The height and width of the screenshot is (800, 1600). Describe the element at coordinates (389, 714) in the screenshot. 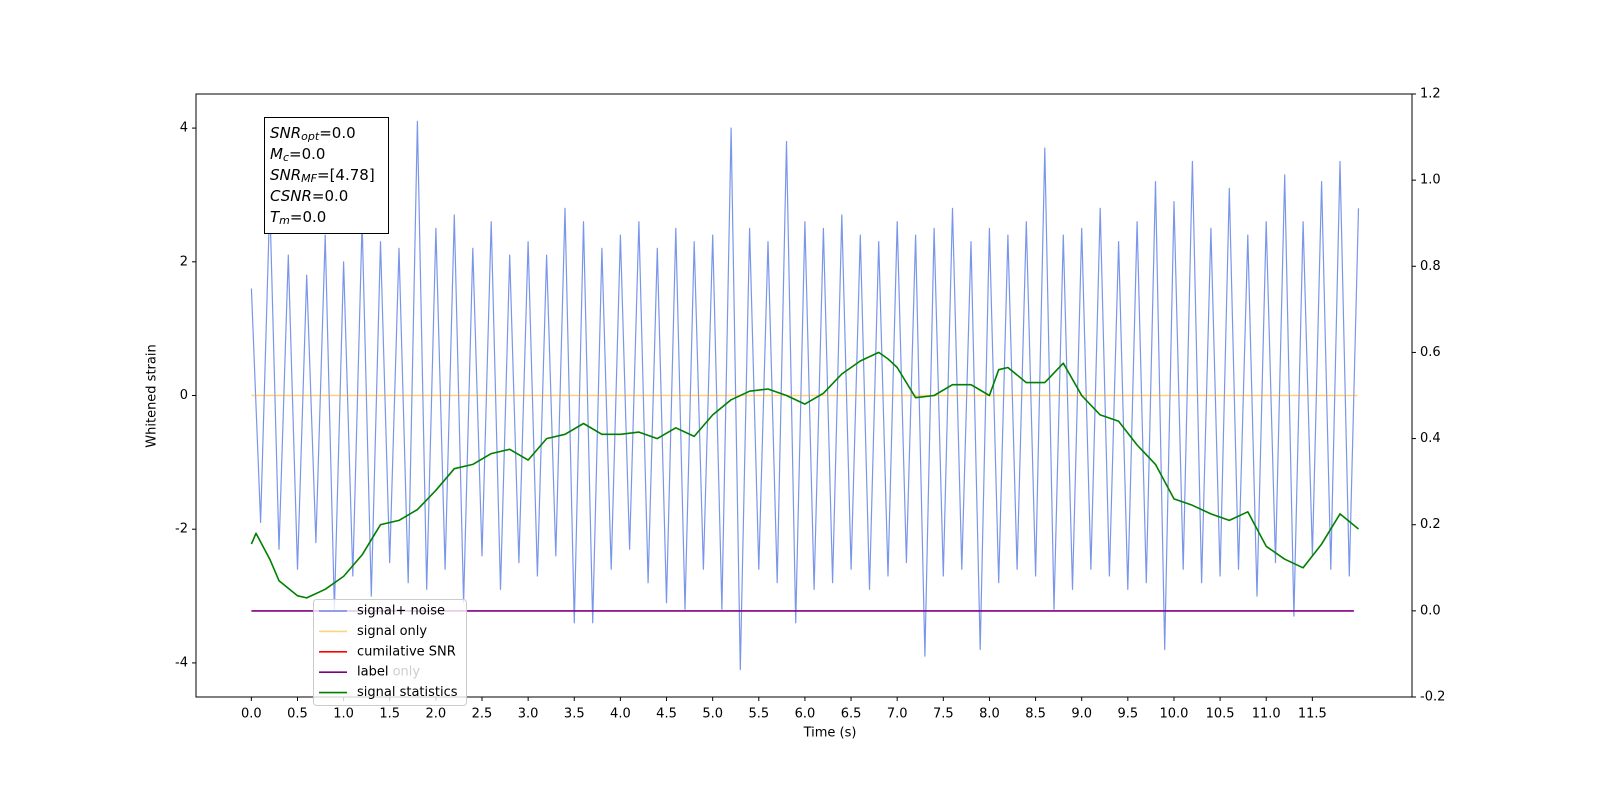

I see `x-tick-label: 1.5` at that location.